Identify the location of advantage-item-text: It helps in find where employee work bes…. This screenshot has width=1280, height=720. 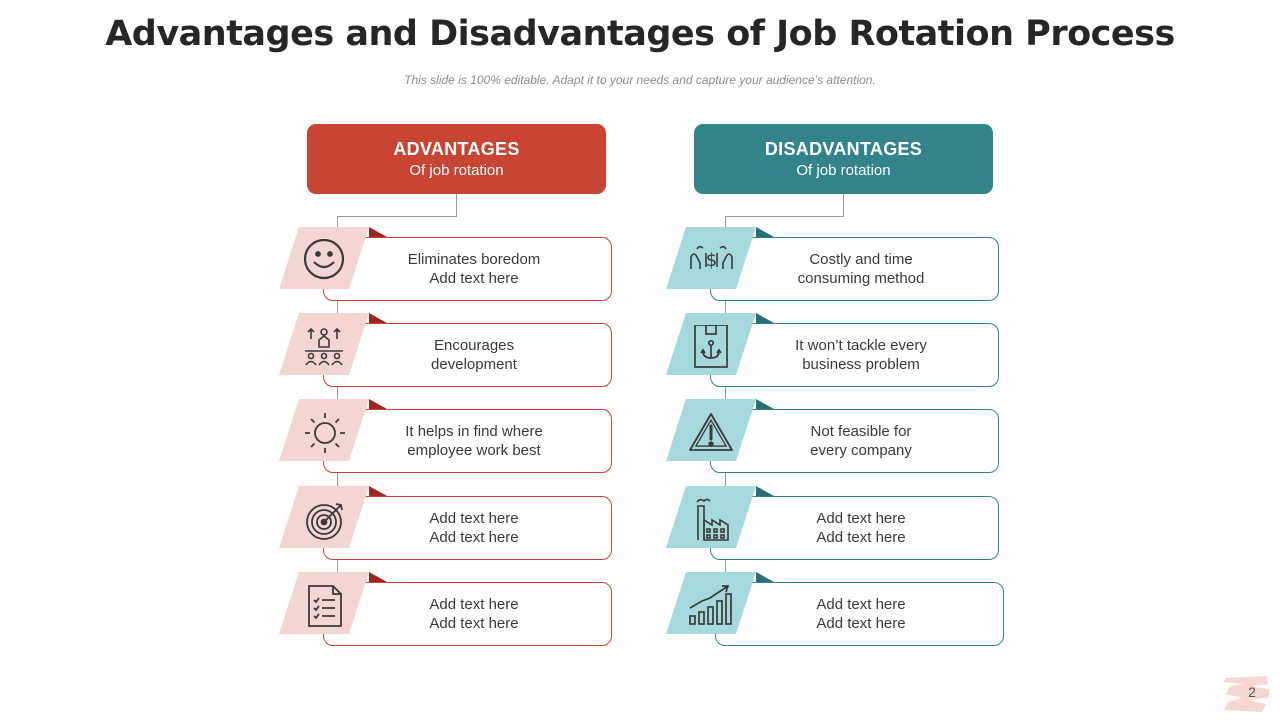
(474, 441).